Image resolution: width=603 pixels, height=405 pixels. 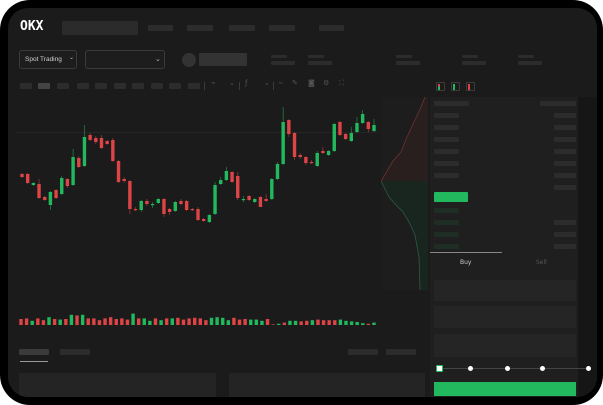 What do you see at coordinates (75, 352) in the screenshot?
I see `tab-order-history` at bounding box center [75, 352].